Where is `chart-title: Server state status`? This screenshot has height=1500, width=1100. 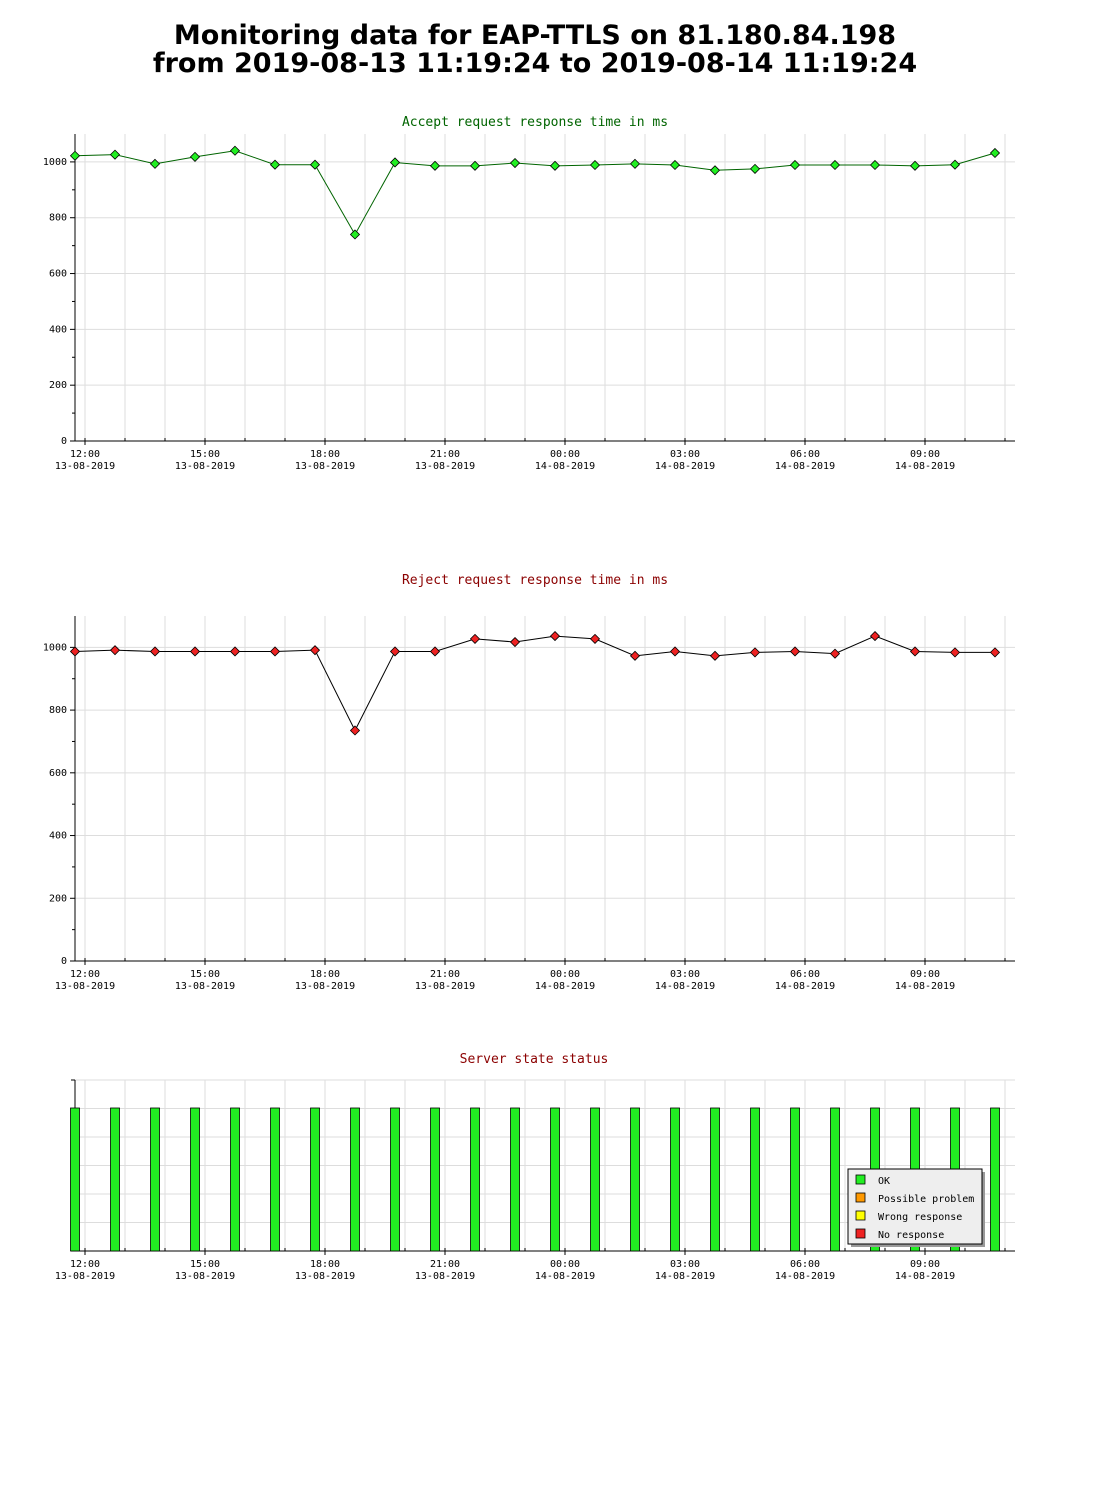
chart-title: Server state status is located at coordinates (534, 1059).